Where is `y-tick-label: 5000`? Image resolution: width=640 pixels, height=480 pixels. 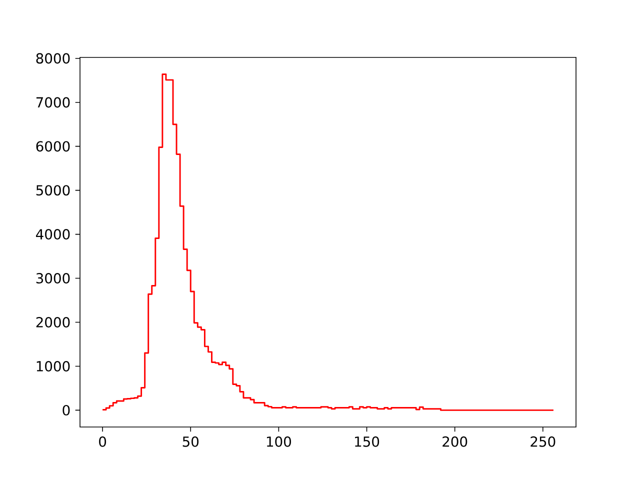
y-tick-label: 5000 is located at coordinates (53, 190).